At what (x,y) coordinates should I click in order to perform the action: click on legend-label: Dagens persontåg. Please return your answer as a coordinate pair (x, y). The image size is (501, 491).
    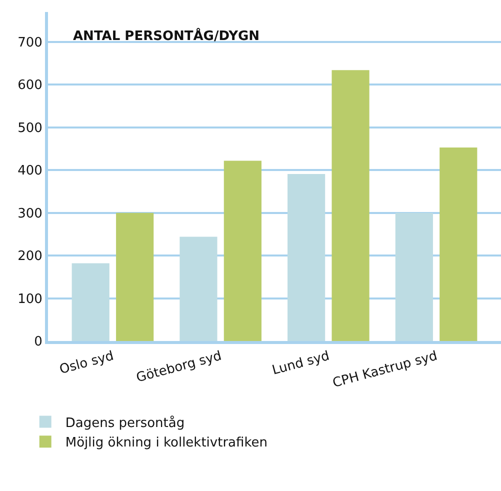
    Looking at the image, I should click on (125, 422).